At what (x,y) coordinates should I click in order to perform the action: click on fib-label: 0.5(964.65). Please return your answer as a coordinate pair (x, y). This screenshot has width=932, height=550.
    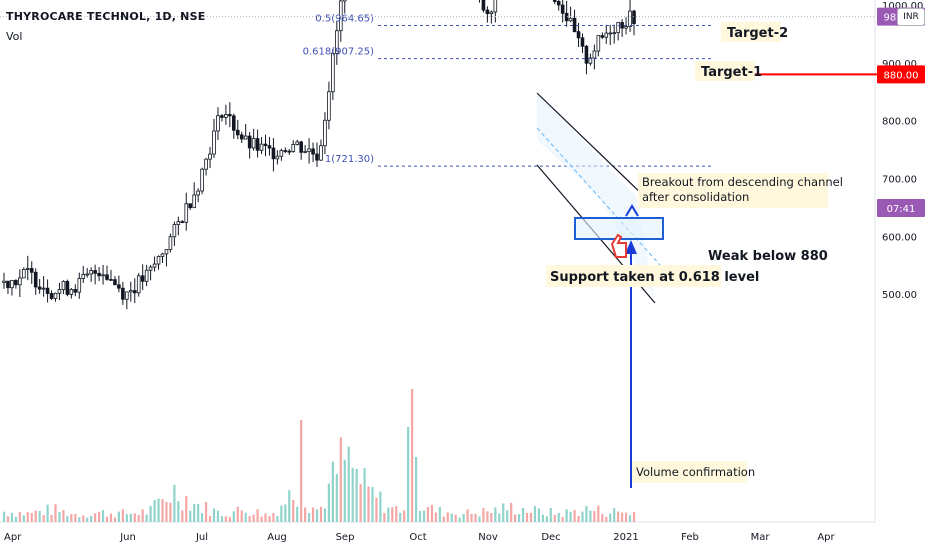
    Looking at the image, I should click on (344, 18).